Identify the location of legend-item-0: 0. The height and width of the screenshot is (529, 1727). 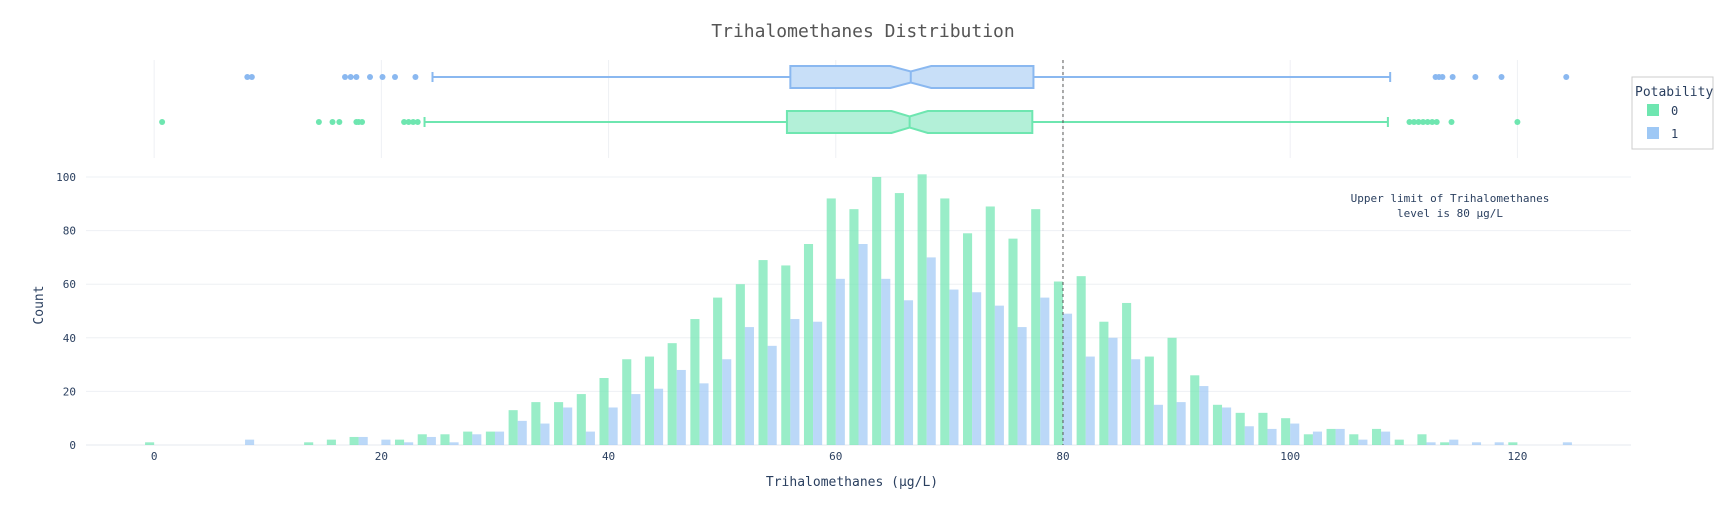
(1662, 111).